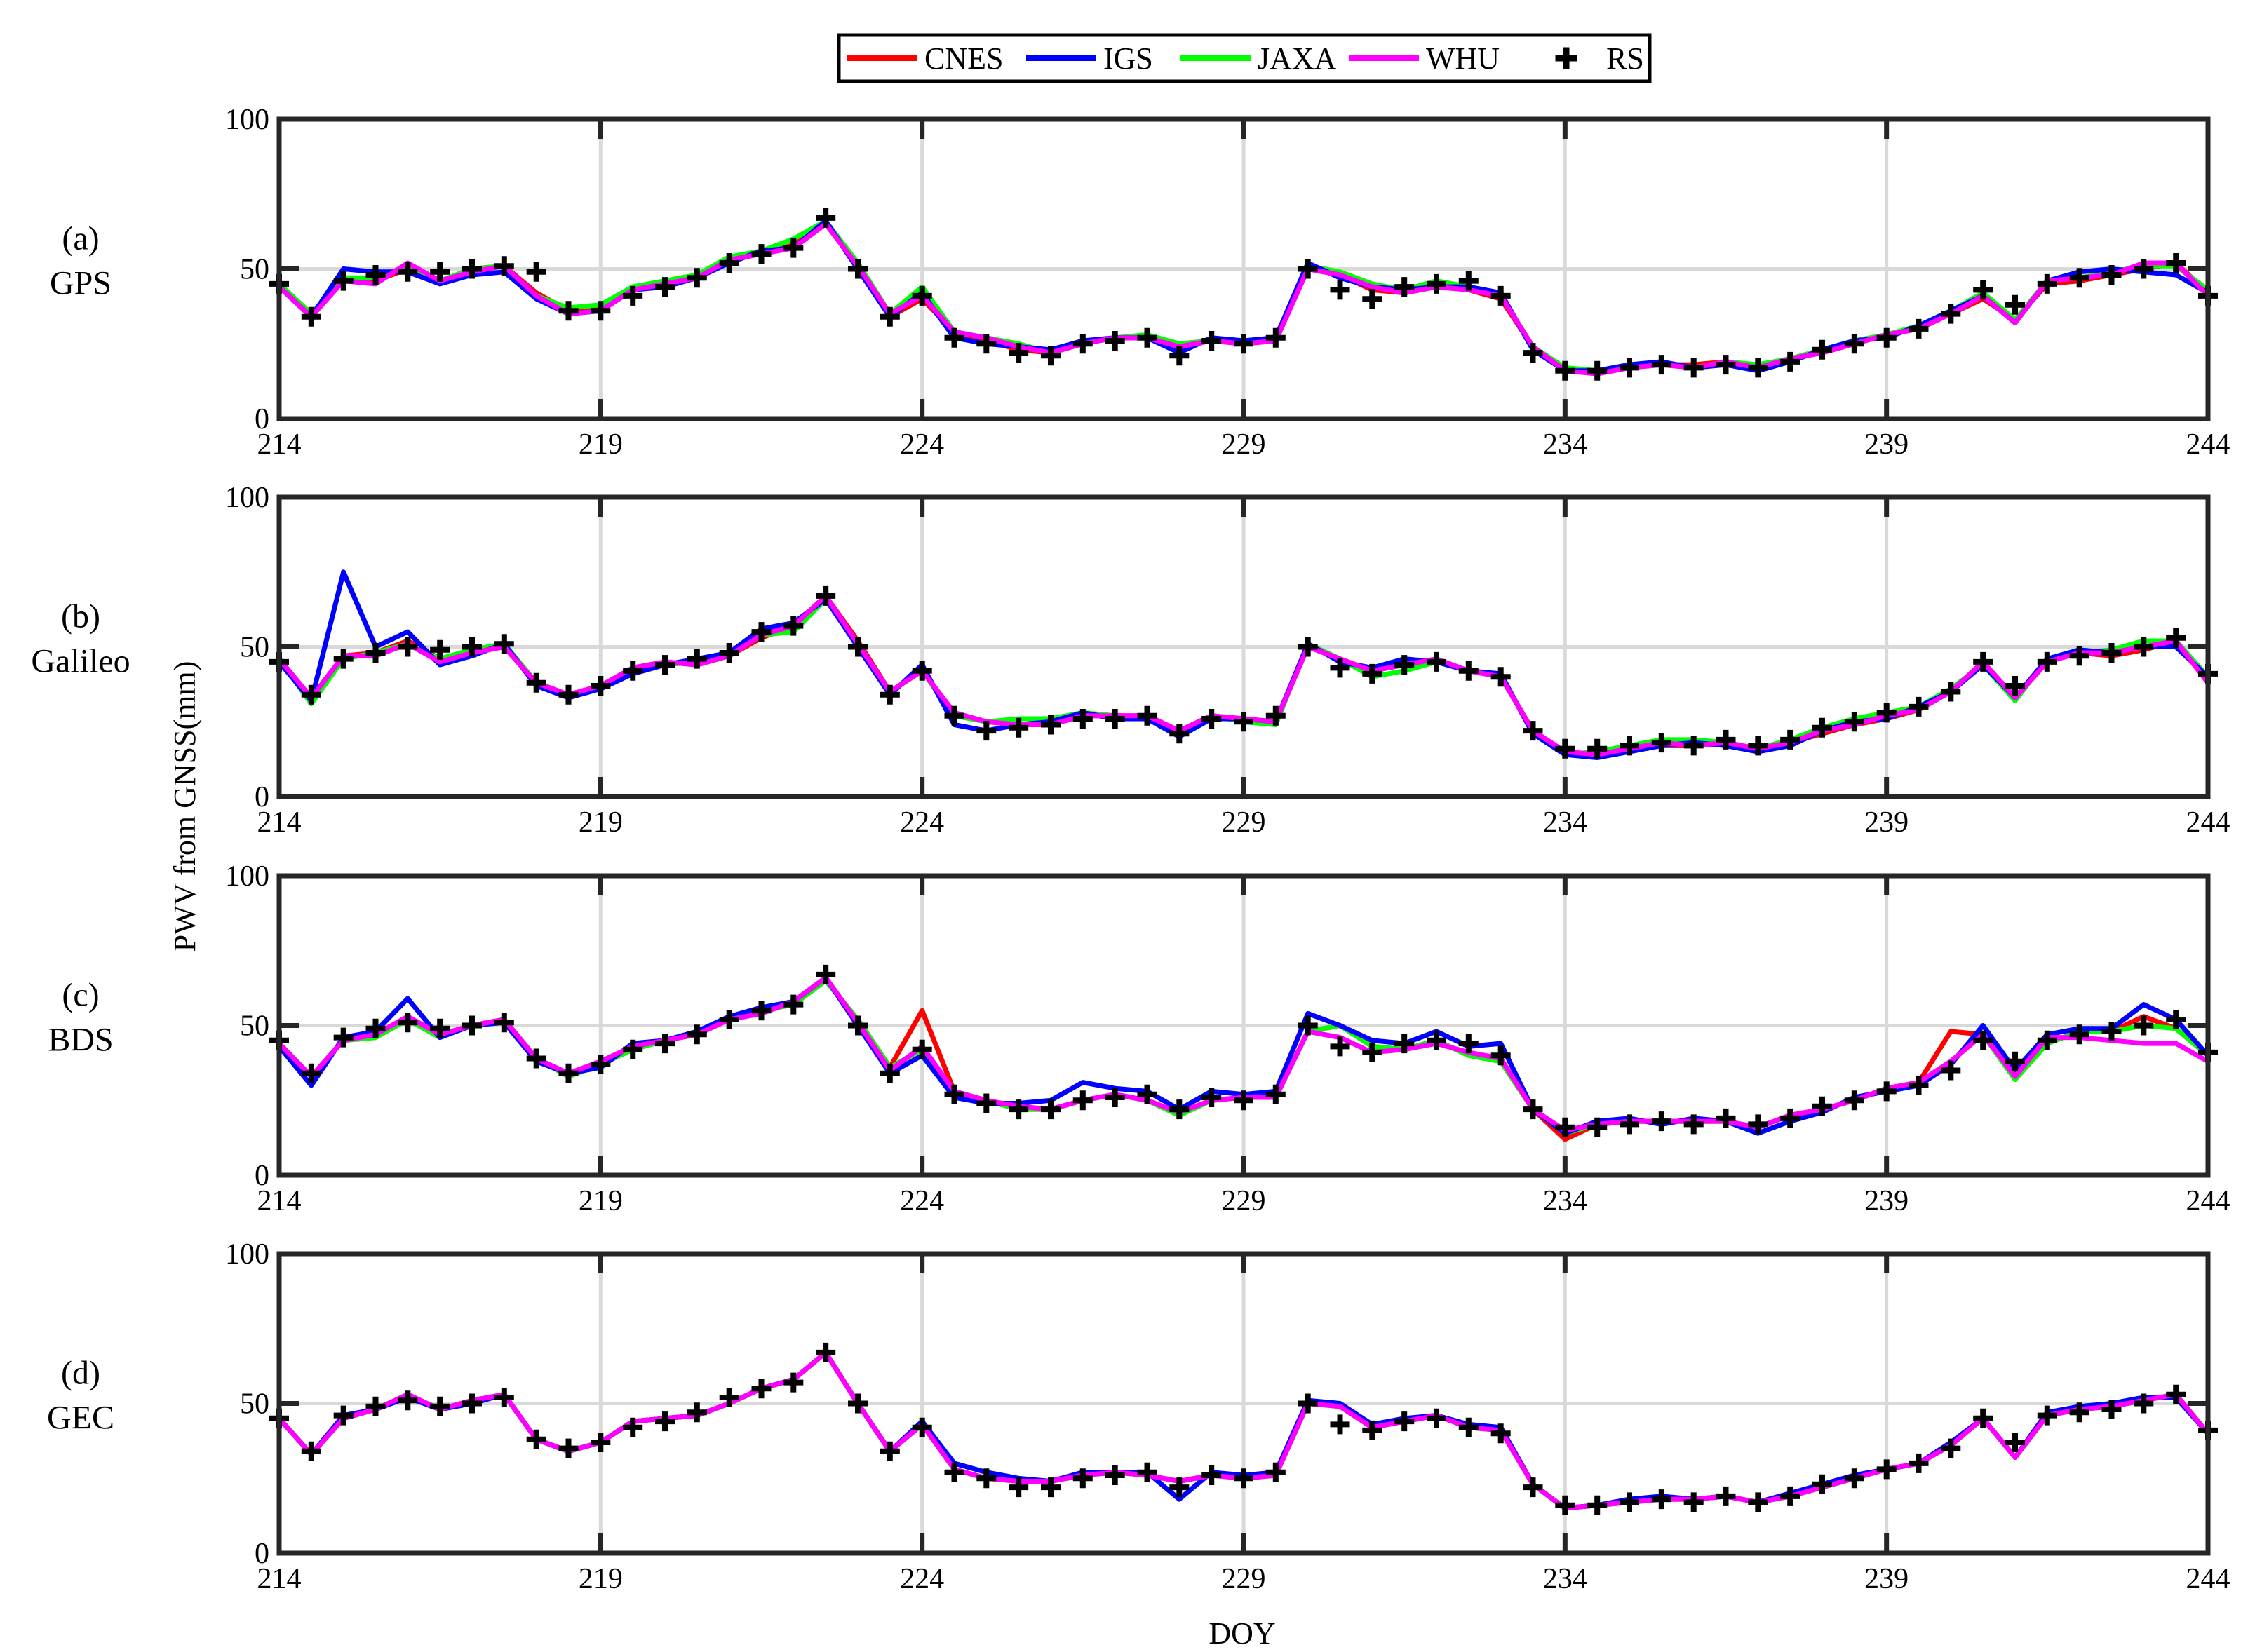 This screenshot has width=2255, height=1652. Describe the element at coordinates (1243, 1428) in the screenshot. I see `rs-markers` at that location.